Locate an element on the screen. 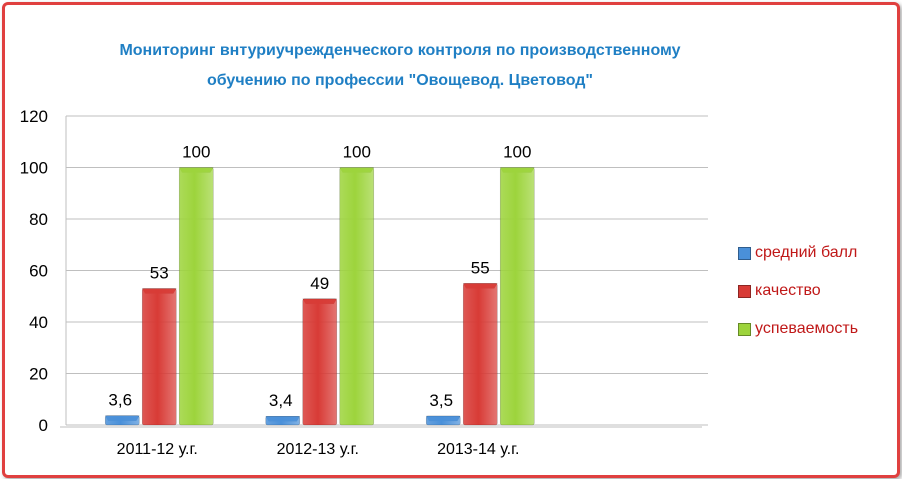 Image resolution: width=902 pixels, height=479 pixels. x-tick-label: 2013-14 у.г. is located at coordinates (478, 449).